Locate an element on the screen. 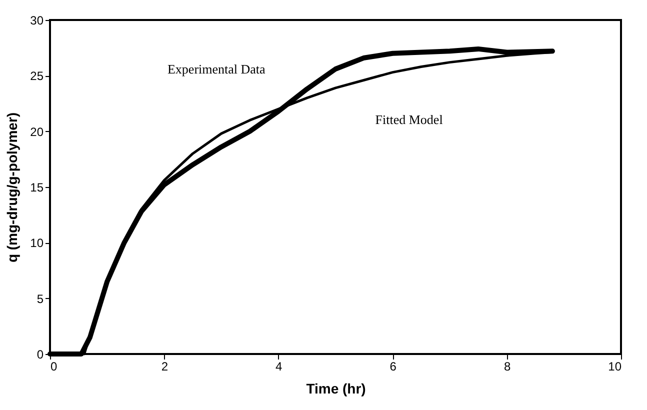  x-tick-label: 8 is located at coordinates (507, 367).